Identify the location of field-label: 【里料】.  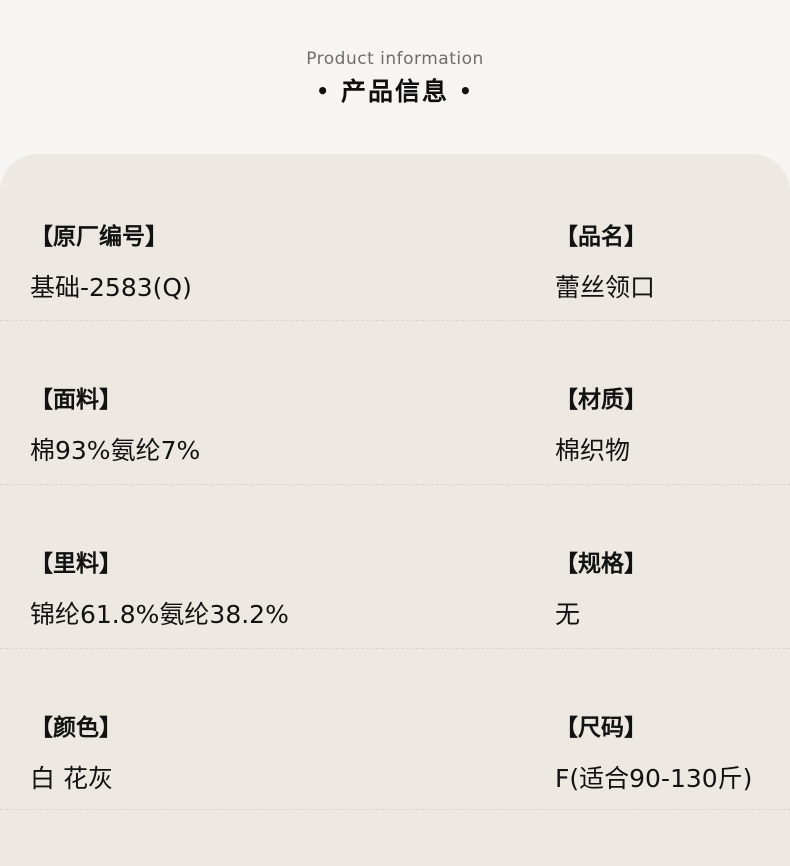
(76, 564).